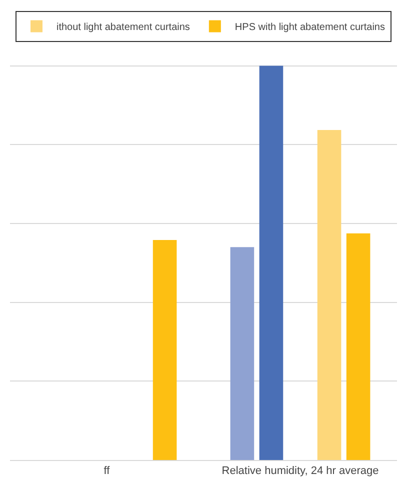 The width and height of the screenshot is (417, 500). What do you see at coordinates (107, 471) in the screenshot?
I see `x-tick-label: ff` at bounding box center [107, 471].